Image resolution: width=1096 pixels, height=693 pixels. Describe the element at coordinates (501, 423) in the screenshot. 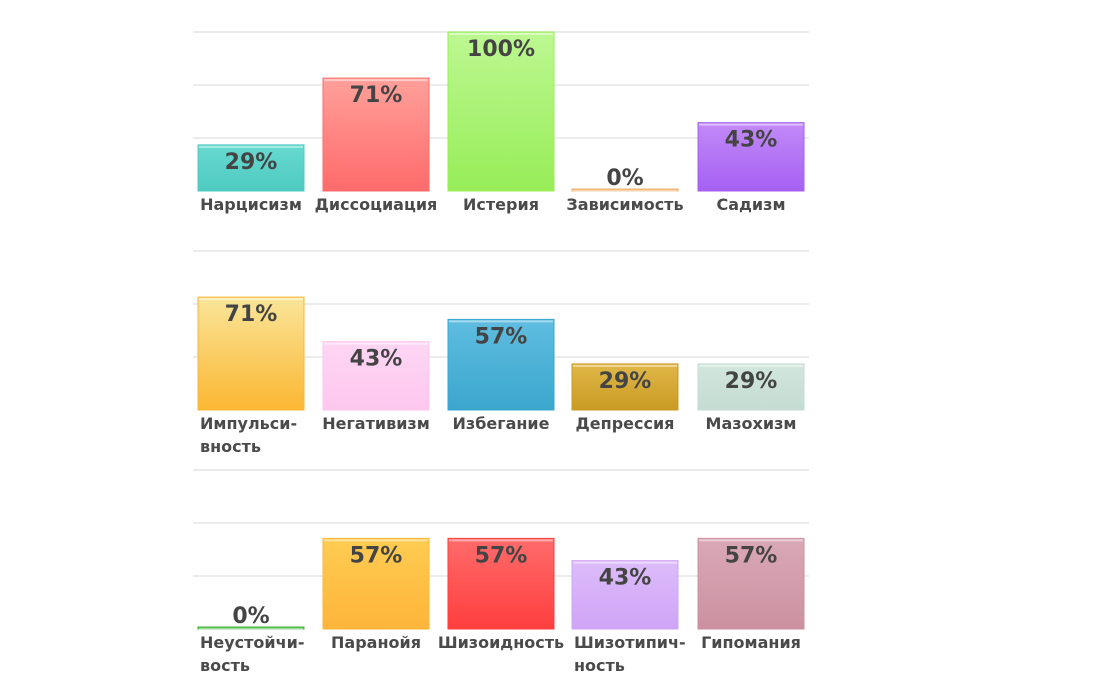

I see `tick-label: Избегание` at that location.